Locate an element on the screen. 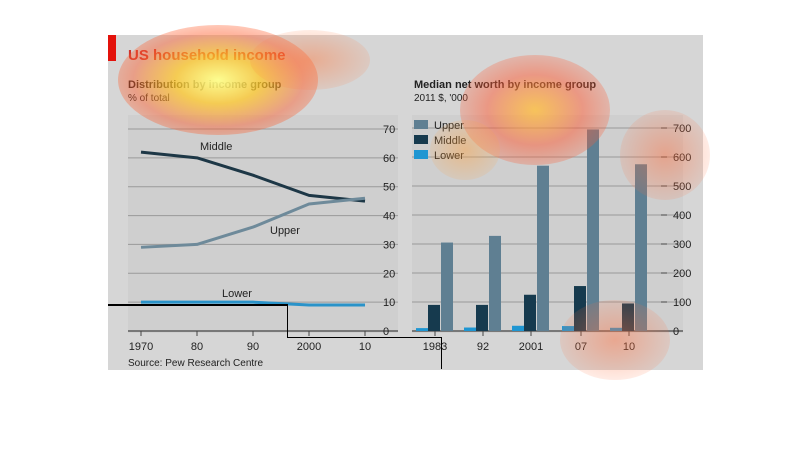 Image resolution: width=810 pixels, height=464 pixels. line-series-lower is located at coordinates (253, 303).